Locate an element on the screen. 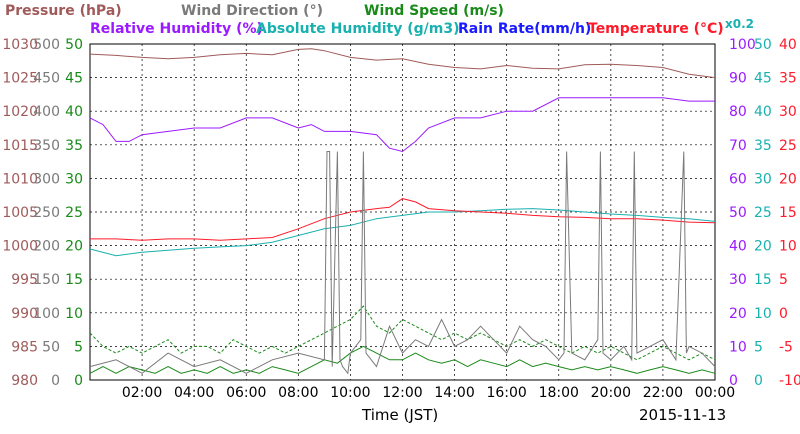 This screenshot has height=434, width=800. x-tick-label: 14:00 is located at coordinates (454, 393).